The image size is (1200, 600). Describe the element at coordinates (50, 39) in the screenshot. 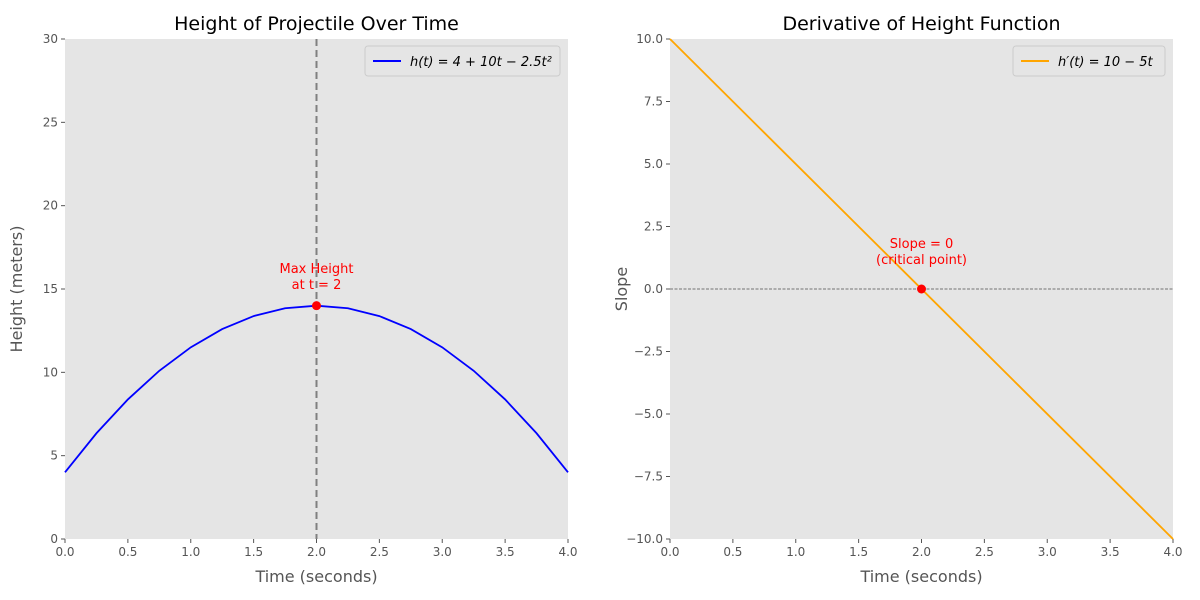

I see `y-tick-label: 30` at that location.